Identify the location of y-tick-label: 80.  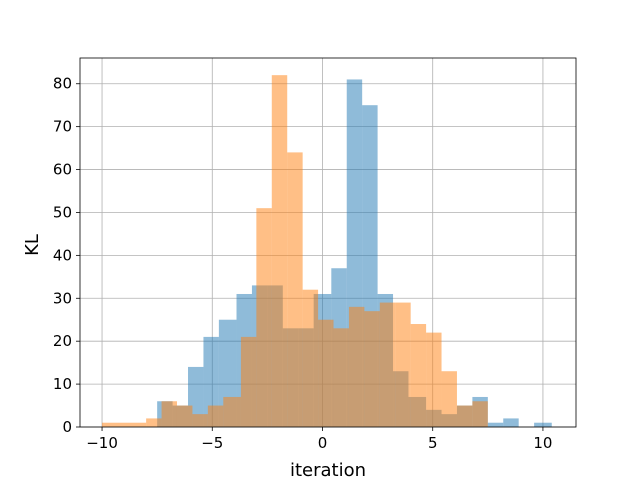
(62, 84).